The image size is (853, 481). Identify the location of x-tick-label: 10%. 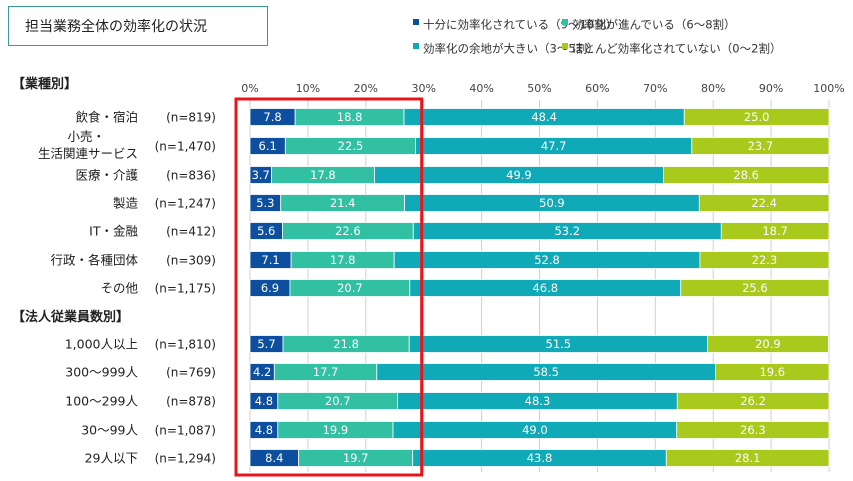
(308, 88).